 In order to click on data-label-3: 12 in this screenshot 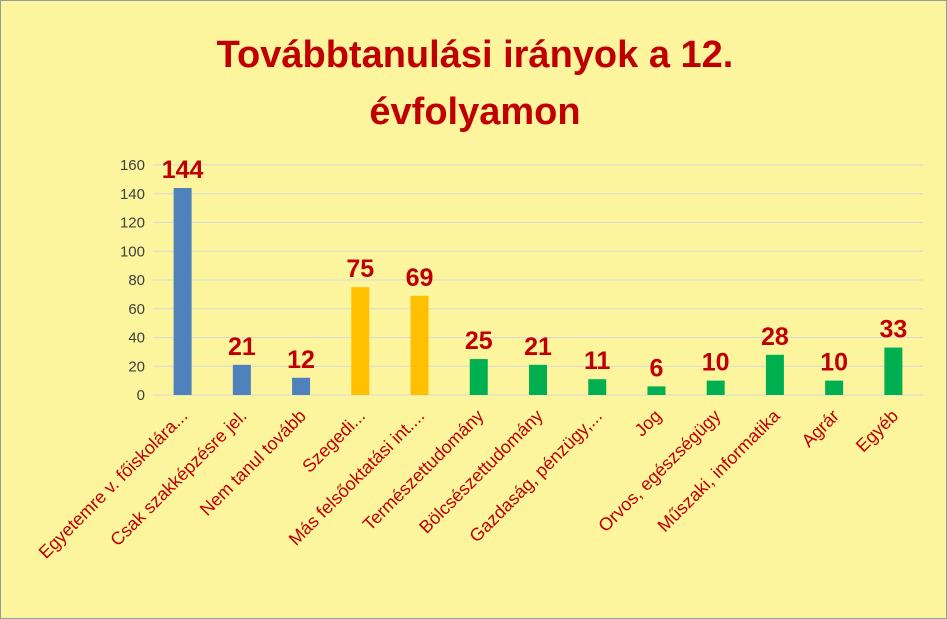, I will do `click(301, 360)`.